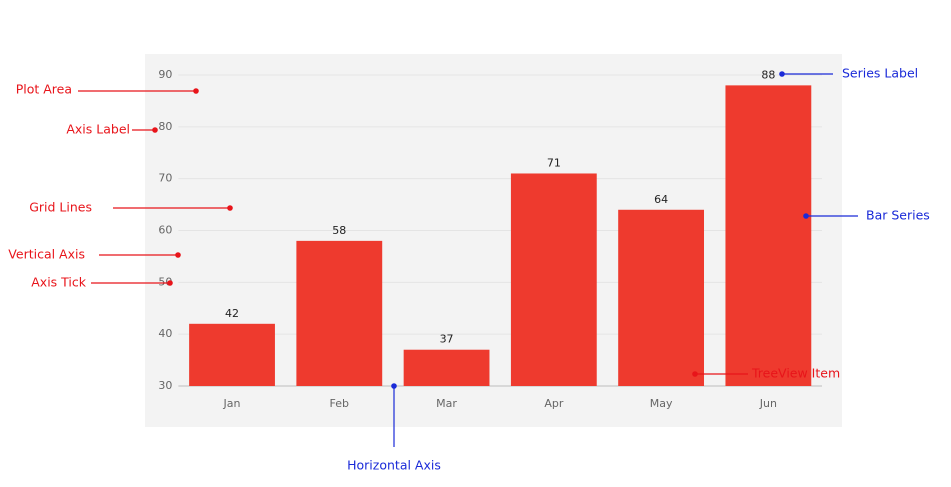  What do you see at coordinates (98, 129) in the screenshot?
I see `callout-label: Axis Label` at bounding box center [98, 129].